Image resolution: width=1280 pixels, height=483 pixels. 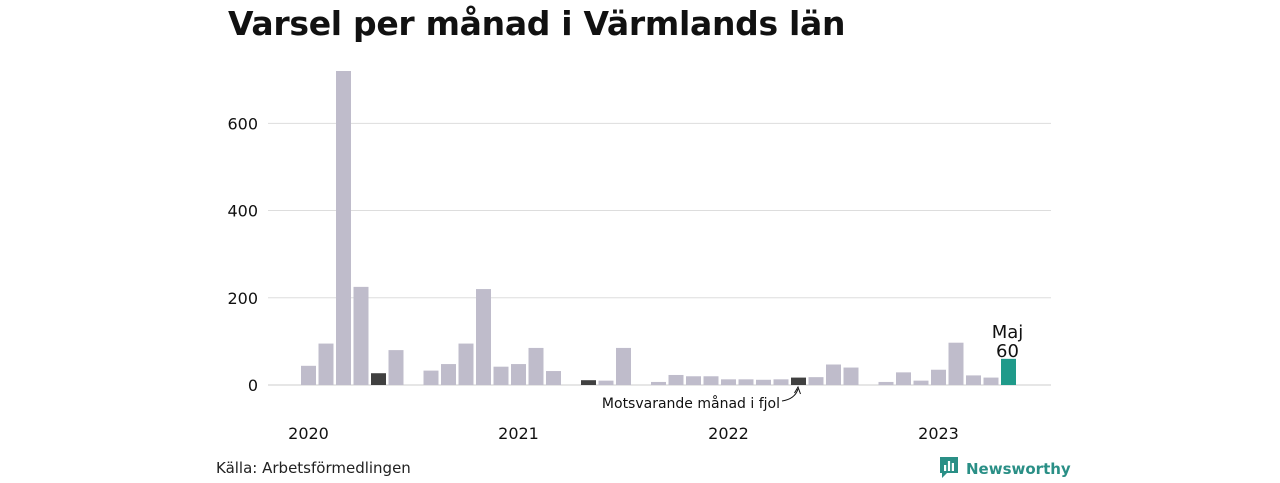 I want to click on y-tick-label: 400, so click(x=242, y=211).